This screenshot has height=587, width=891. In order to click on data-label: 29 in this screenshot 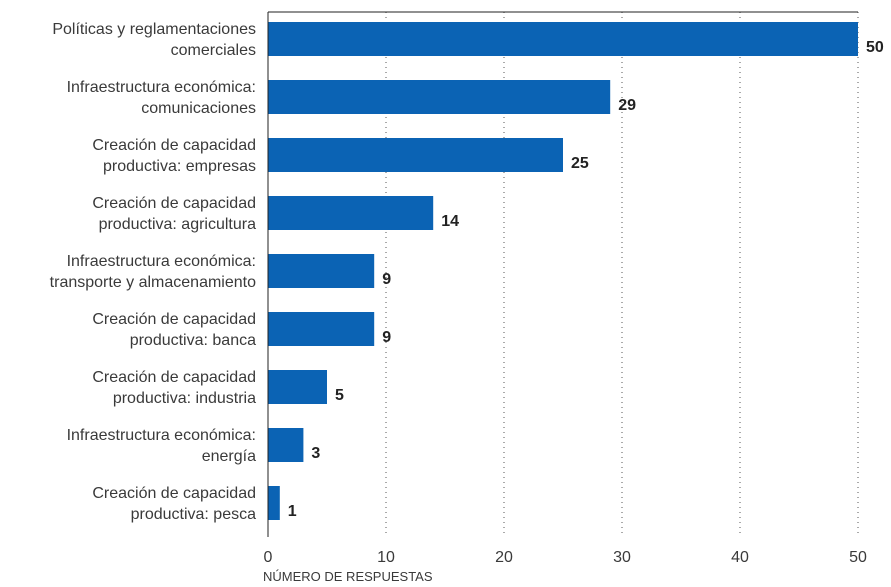, I will do `click(627, 105)`.